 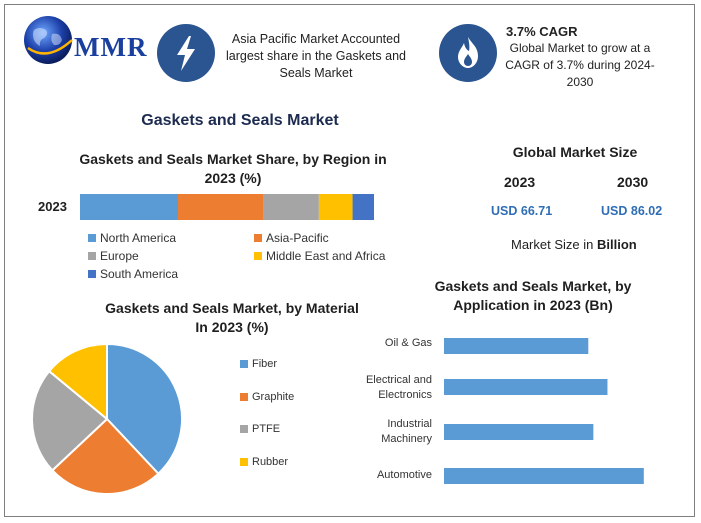 I want to click on region-bar-segment-europe, so click(x=291, y=207).